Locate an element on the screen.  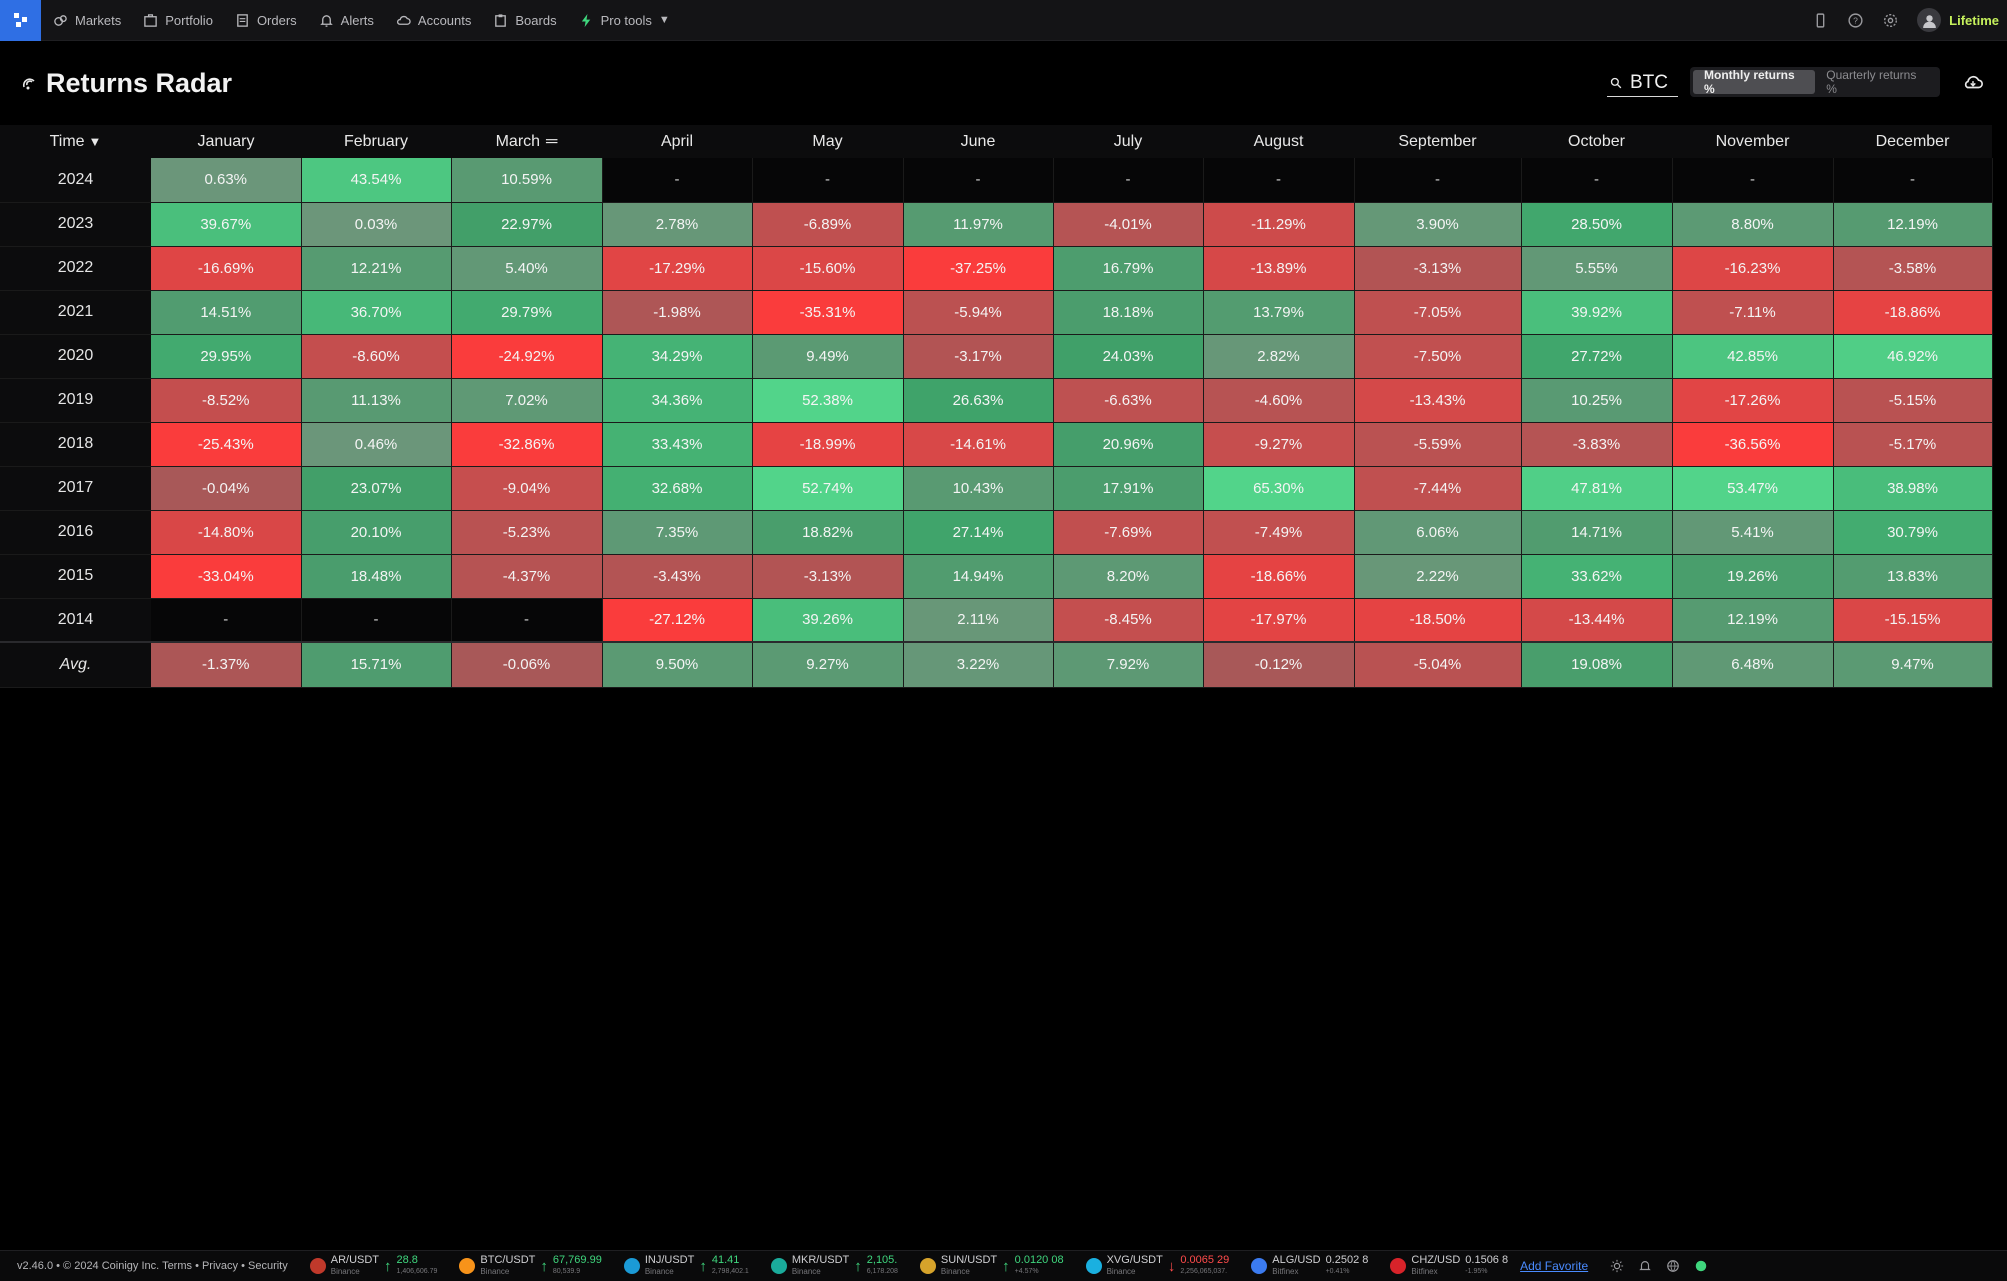
return-cell: -17.29% is located at coordinates (677, 268).